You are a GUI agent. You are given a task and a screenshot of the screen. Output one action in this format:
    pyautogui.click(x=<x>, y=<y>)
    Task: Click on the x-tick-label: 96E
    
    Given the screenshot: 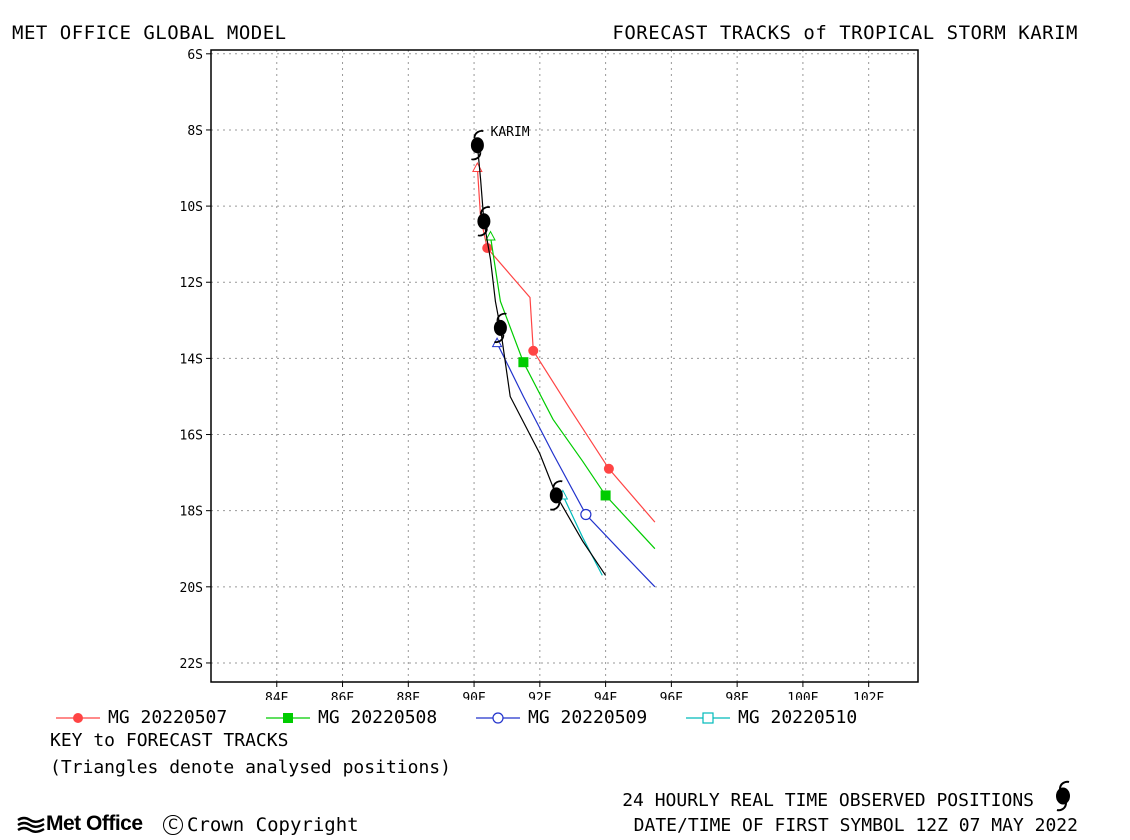 What is the action you would take?
    pyautogui.click(x=671, y=695)
    